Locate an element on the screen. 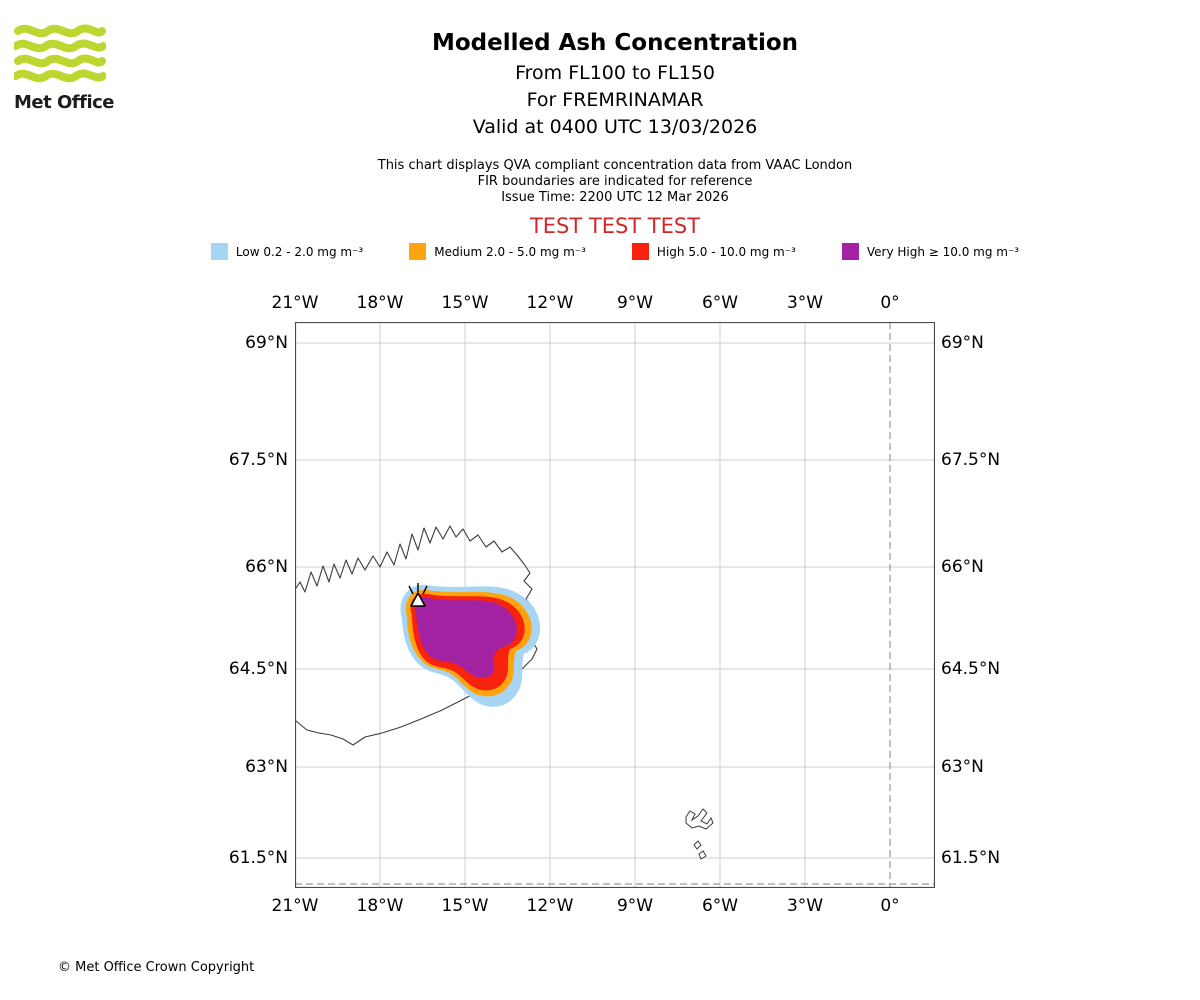 This screenshot has width=1200, height=1000. legend-swatch-medium is located at coordinates (418, 251).